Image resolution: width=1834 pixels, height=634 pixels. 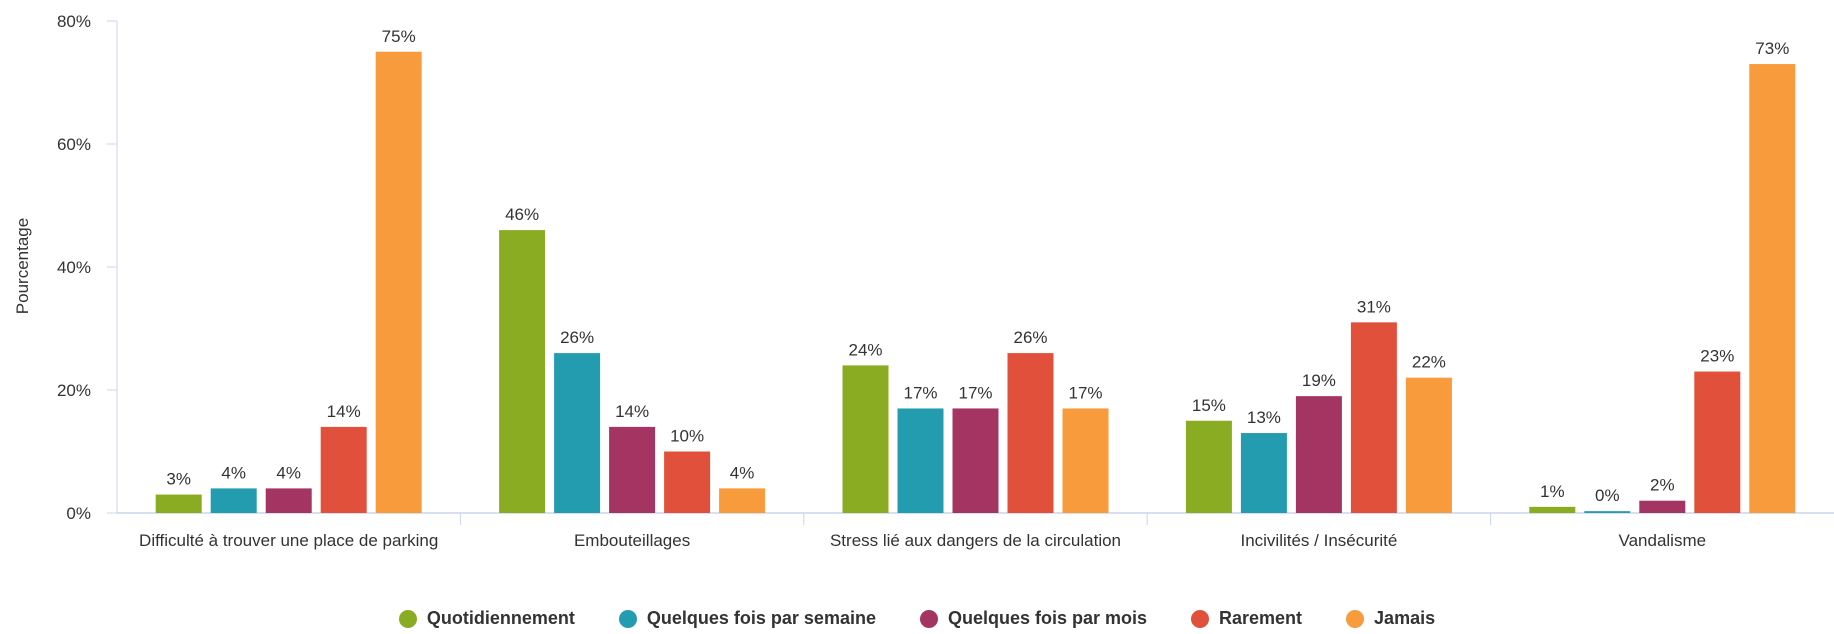 What do you see at coordinates (522, 214) in the screenshot?
I see `data-label: 46%` at bounding box center [522, 214].